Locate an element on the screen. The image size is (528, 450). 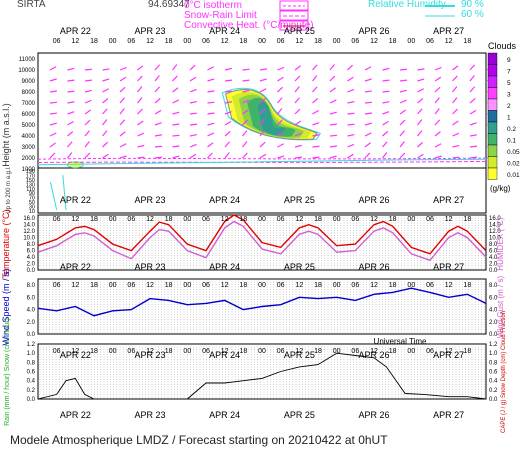
temperature-tick-label: 8.0 is located at coordinates (31, 245).